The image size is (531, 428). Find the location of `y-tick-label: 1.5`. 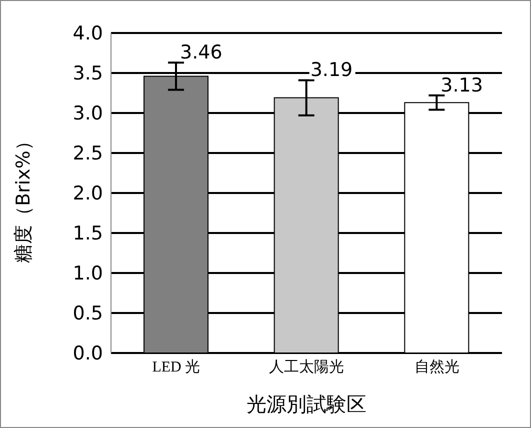

y-tick-label: 1.5 is located at coordinates (87, 233).